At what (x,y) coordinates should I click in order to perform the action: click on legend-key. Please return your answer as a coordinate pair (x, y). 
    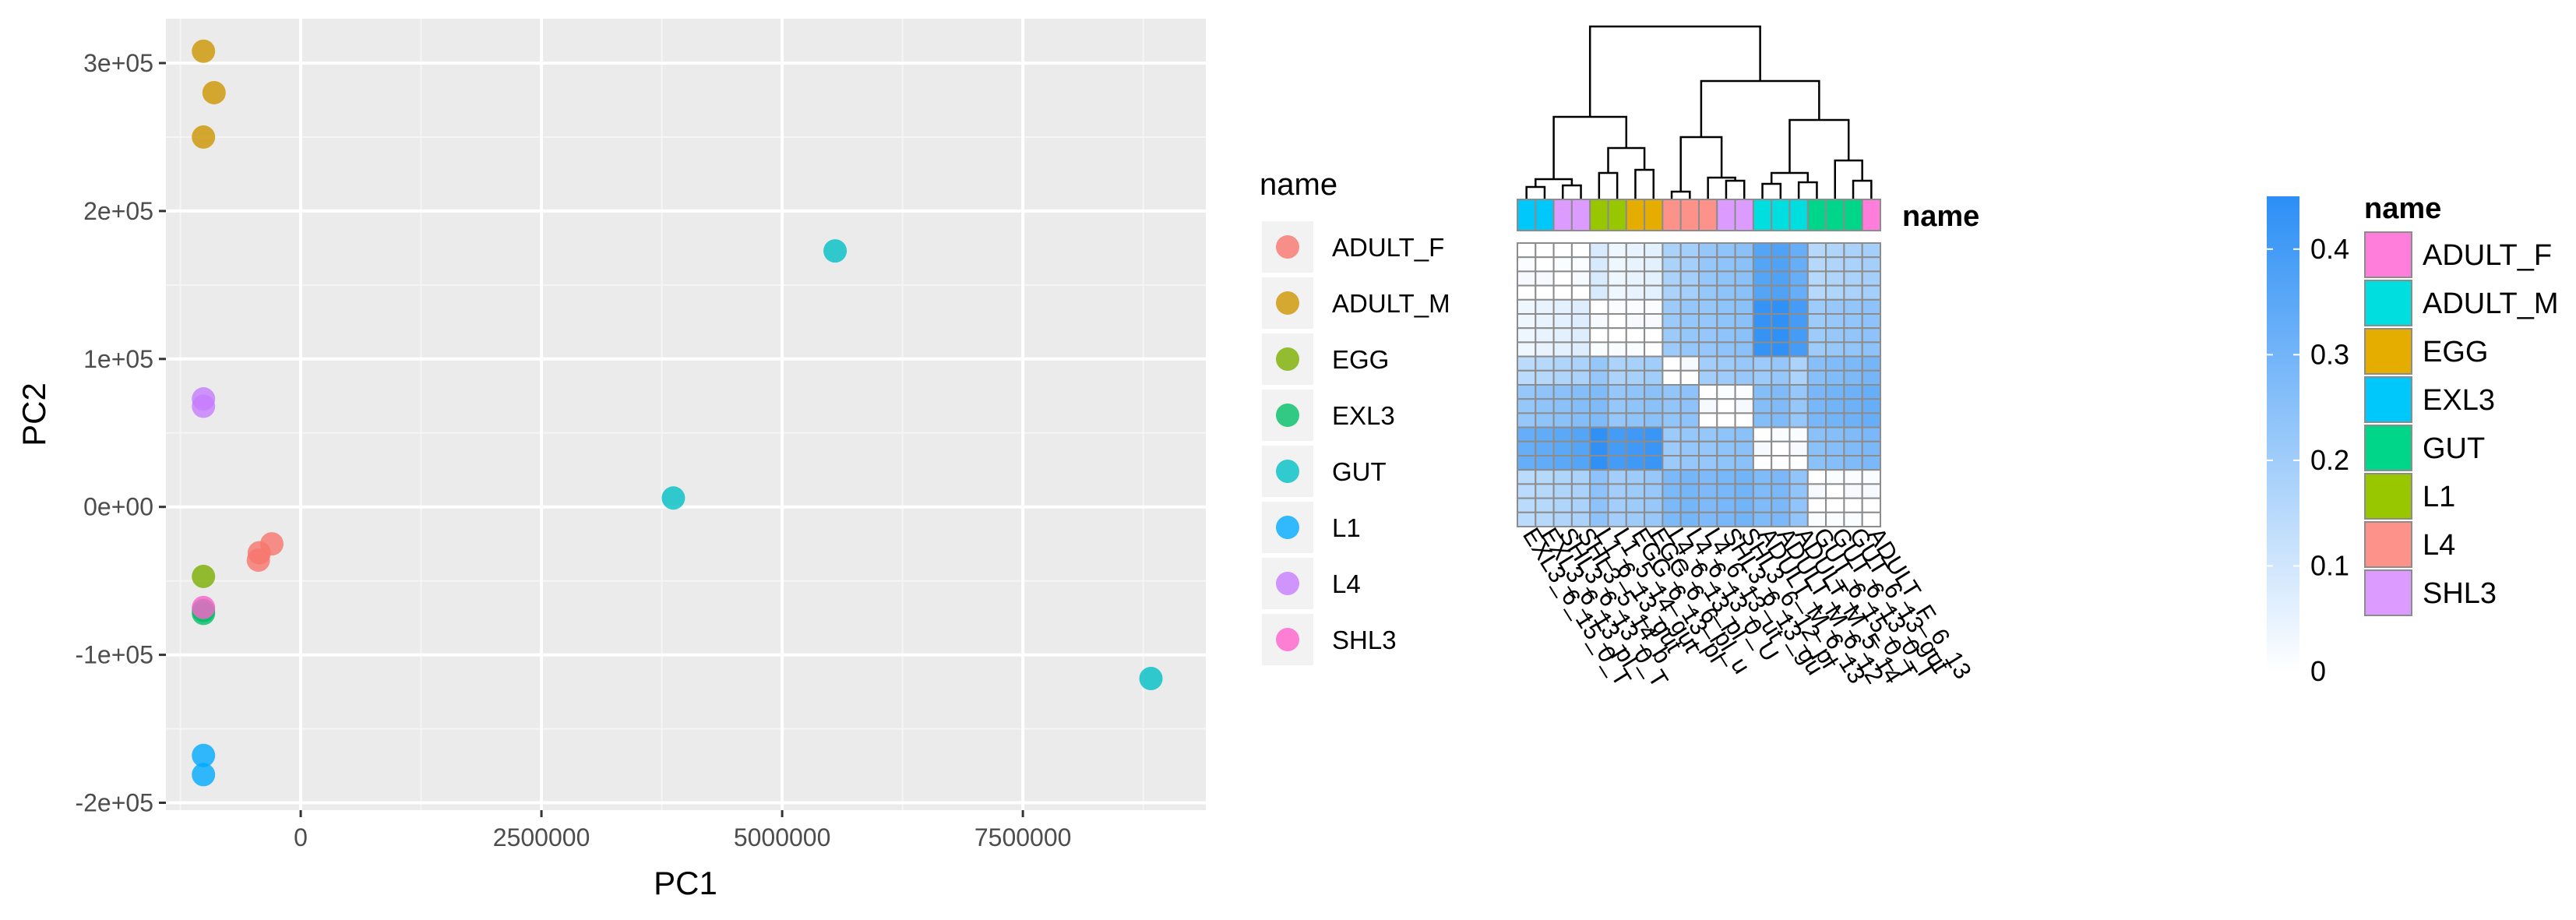
    Looking at the image, I should click on (1287, 471).